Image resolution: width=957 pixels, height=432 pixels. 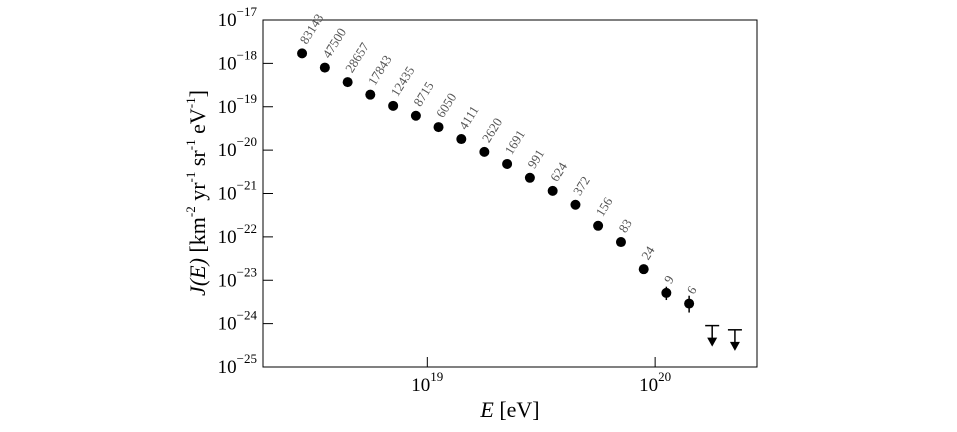 What do you see at coordinates (334, 43) in the screenshot?
I see `event-count: 47500` at bounding box center [334, 43].